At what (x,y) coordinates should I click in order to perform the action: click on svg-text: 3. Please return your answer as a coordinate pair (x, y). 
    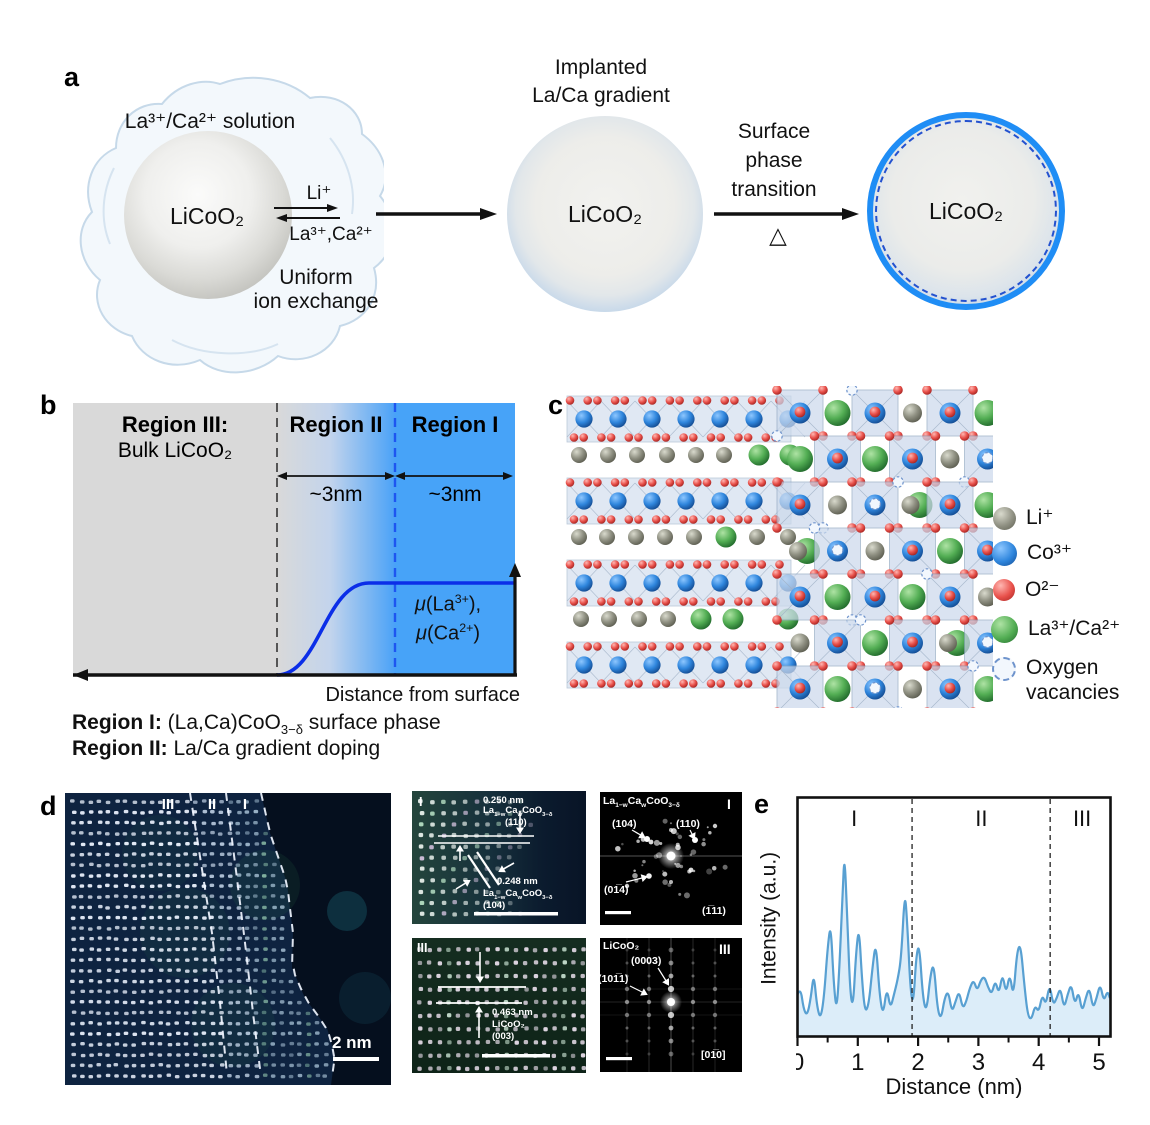
    Looking at the image, I should click on (978, 1062).